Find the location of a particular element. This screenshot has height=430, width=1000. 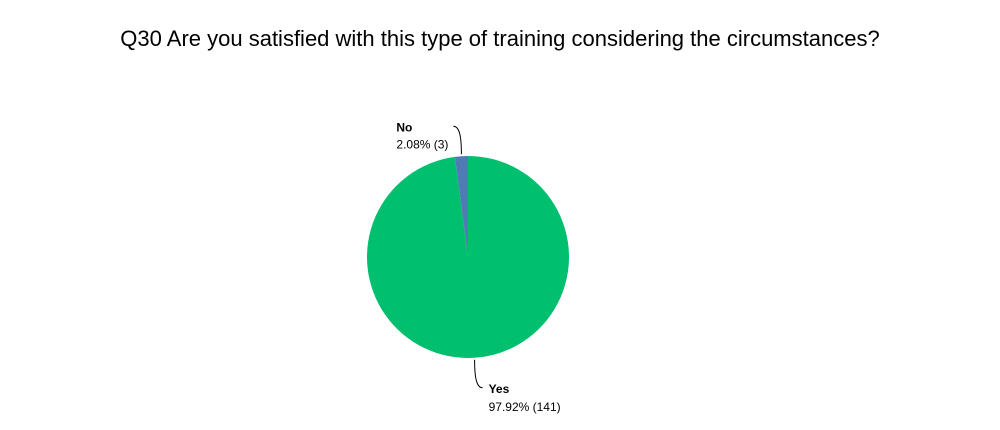

pie-slice is located at coordinates (461, 206).